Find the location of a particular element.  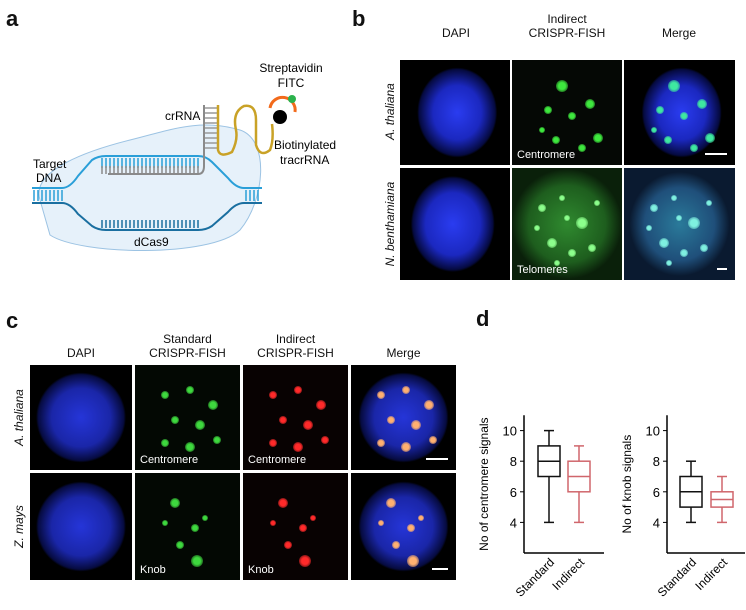

y-tick-label: 8 is located at coordinates (513, 461).